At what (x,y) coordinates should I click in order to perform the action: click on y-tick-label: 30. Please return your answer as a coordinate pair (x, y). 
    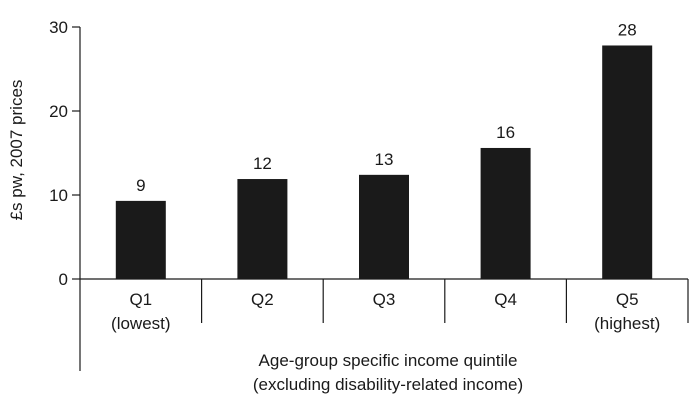
    Looking at the image, I should click on (58, 27).